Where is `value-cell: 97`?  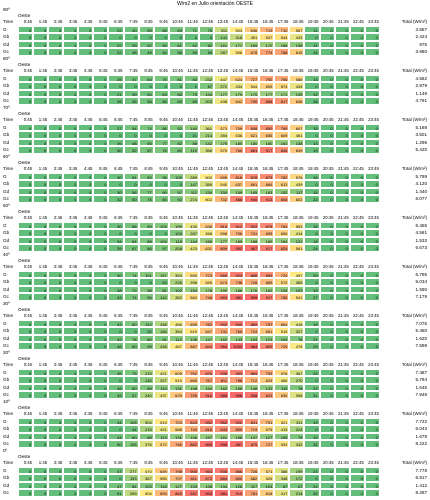
value-cell: 97 is located at coordinates (161, 248).